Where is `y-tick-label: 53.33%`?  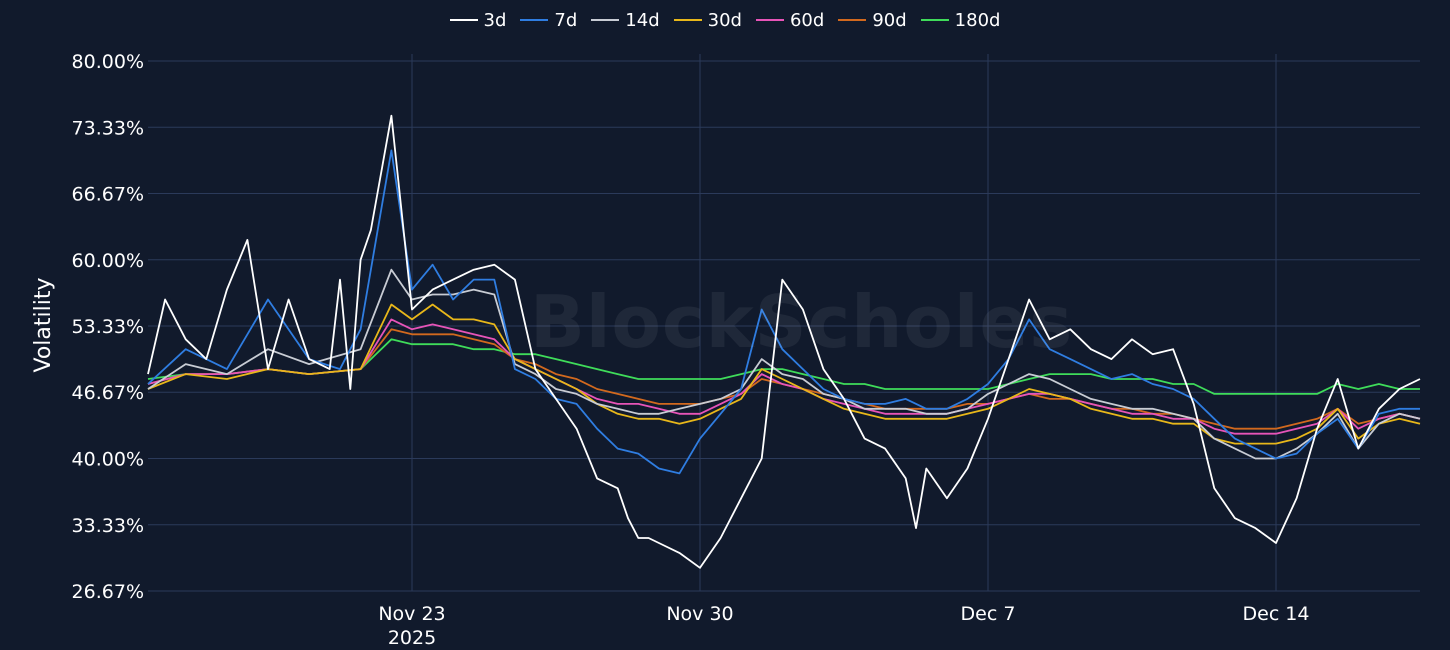 y-tick-label: 53.33% is located at coordinates (108, 327).